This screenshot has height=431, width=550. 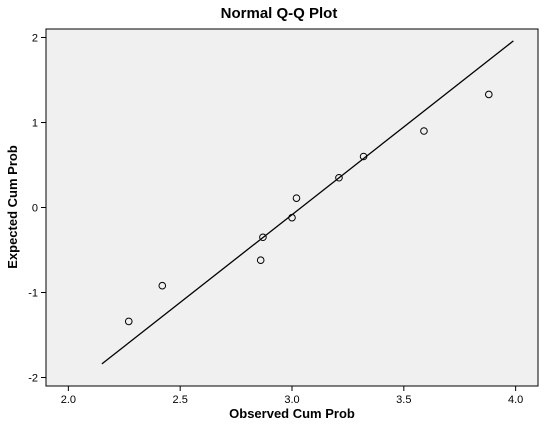 I want to click on x-axis-label: Observed Cum Prob, so click(x=292, y=413).